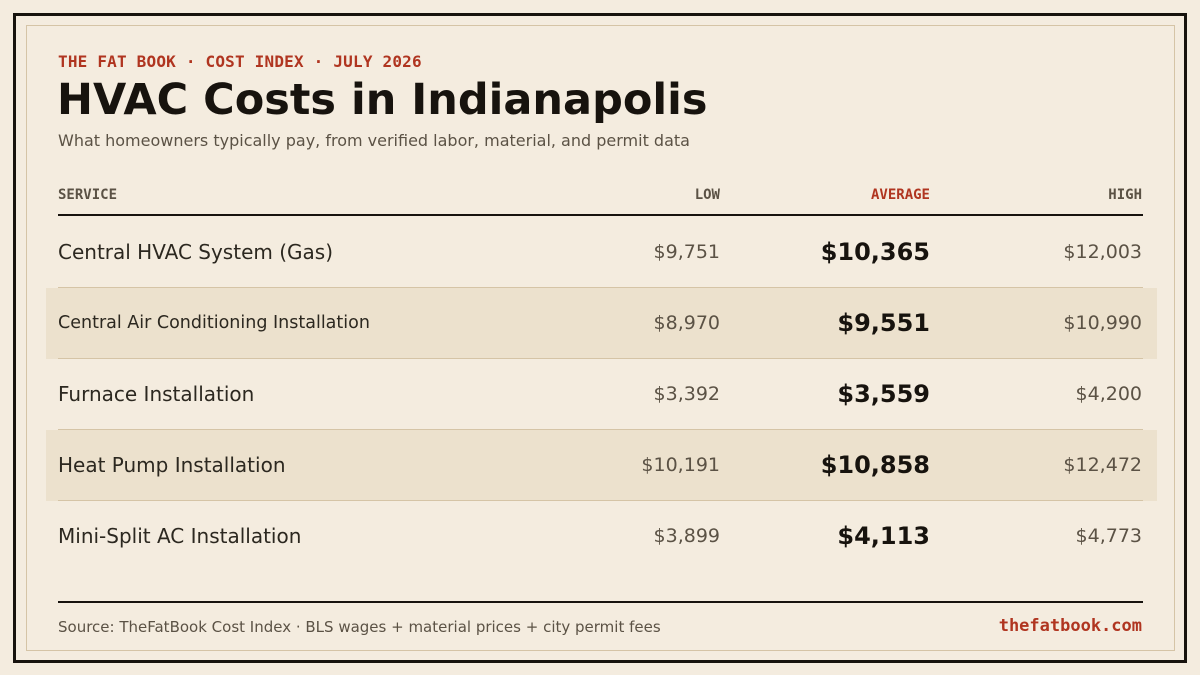 The height and width of the screenshot is (675, 1200). What do you see at coordinates (180, 536) in the screenshot?
I see `service-name: Mini-Split AC Installation` at bounding box center [180, 536].